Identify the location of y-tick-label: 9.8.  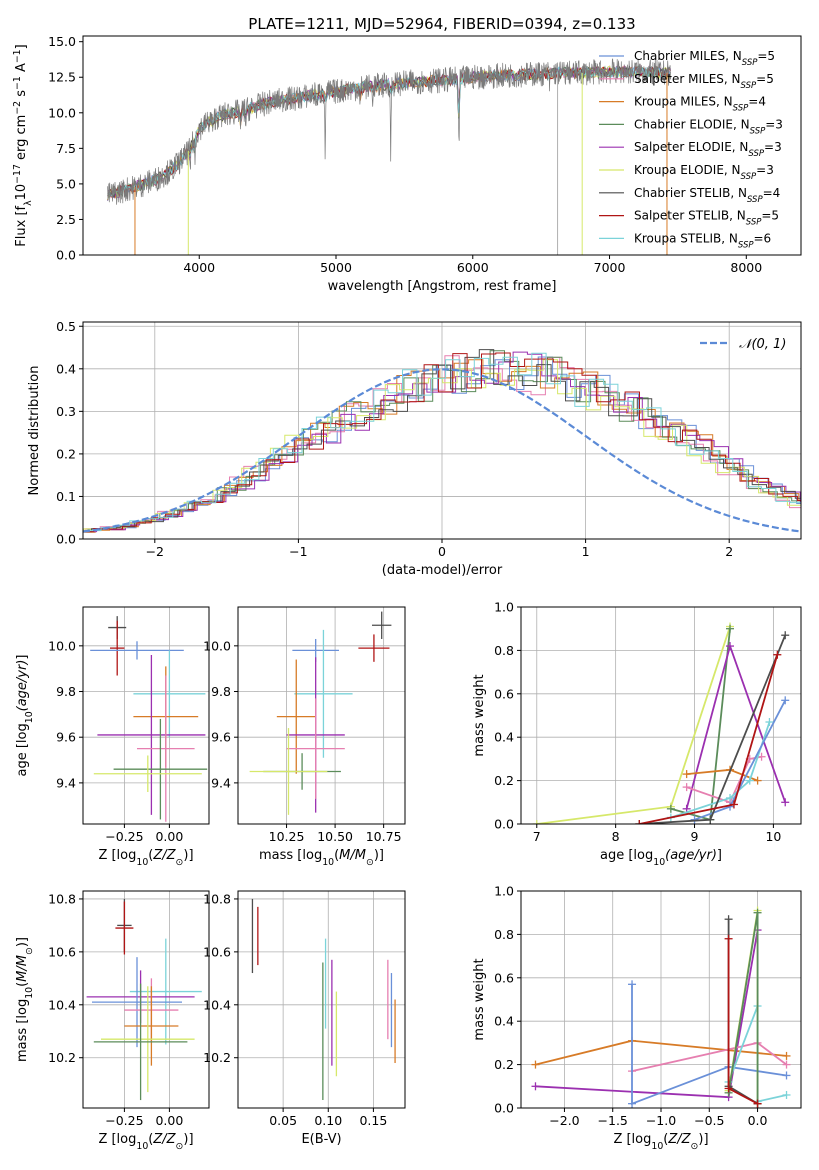
(66, 691).